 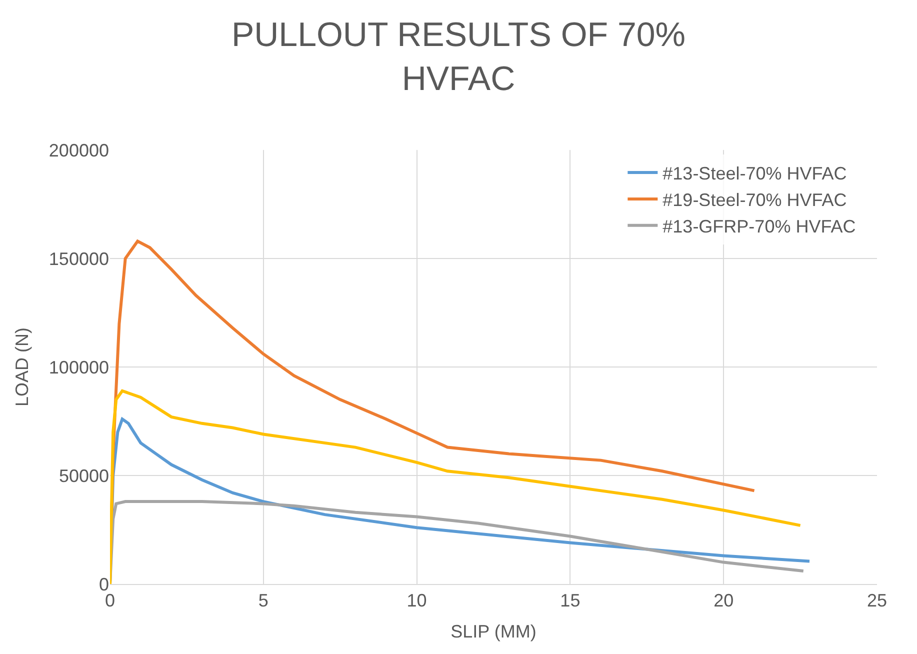 I want to click on legend-label: #13-Steel-70% HVFAC, so click(x=754, y=174).